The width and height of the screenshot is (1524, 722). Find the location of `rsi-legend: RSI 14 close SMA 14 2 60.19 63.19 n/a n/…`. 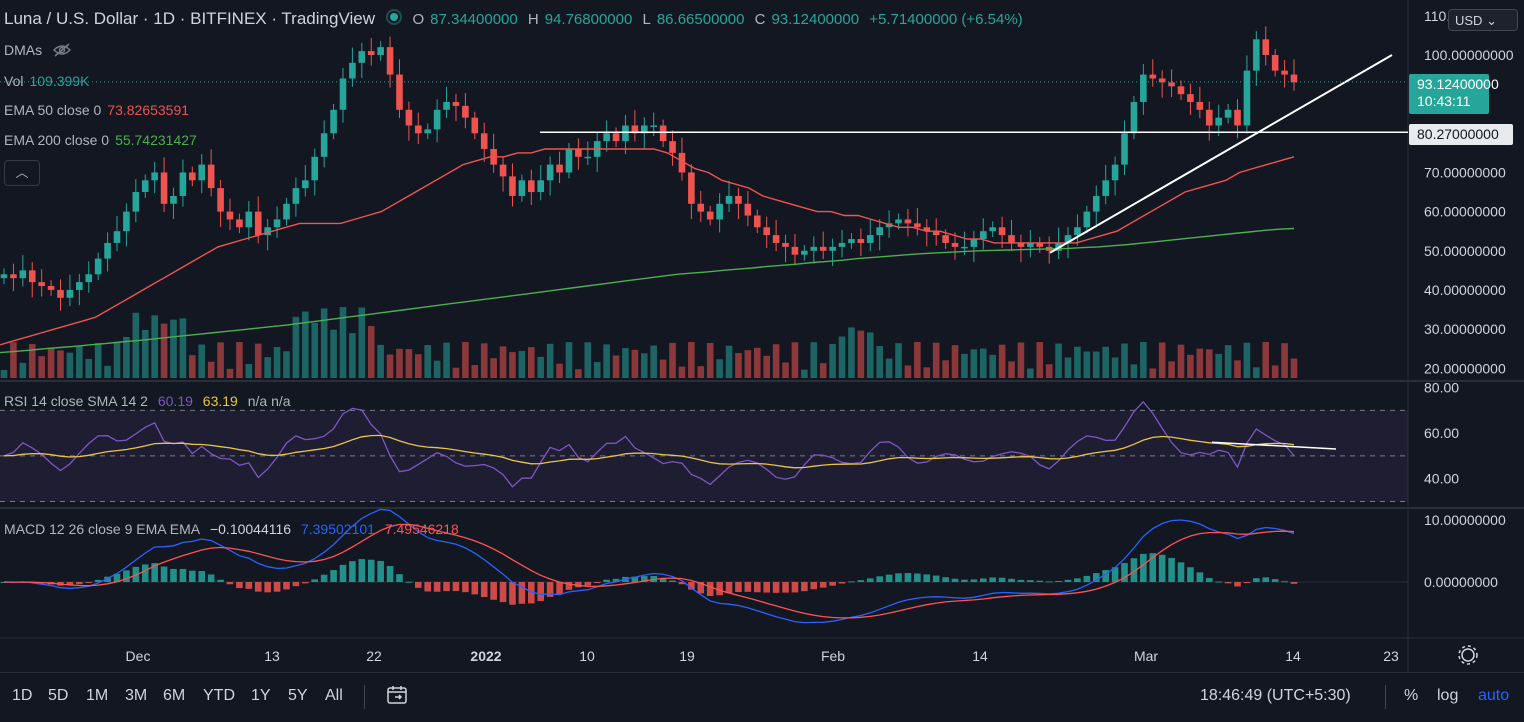

rsi-legend: RSI 14 close SMA 14 2 60.19 63.19 n/a n/… is located at coordinates (147, 401).